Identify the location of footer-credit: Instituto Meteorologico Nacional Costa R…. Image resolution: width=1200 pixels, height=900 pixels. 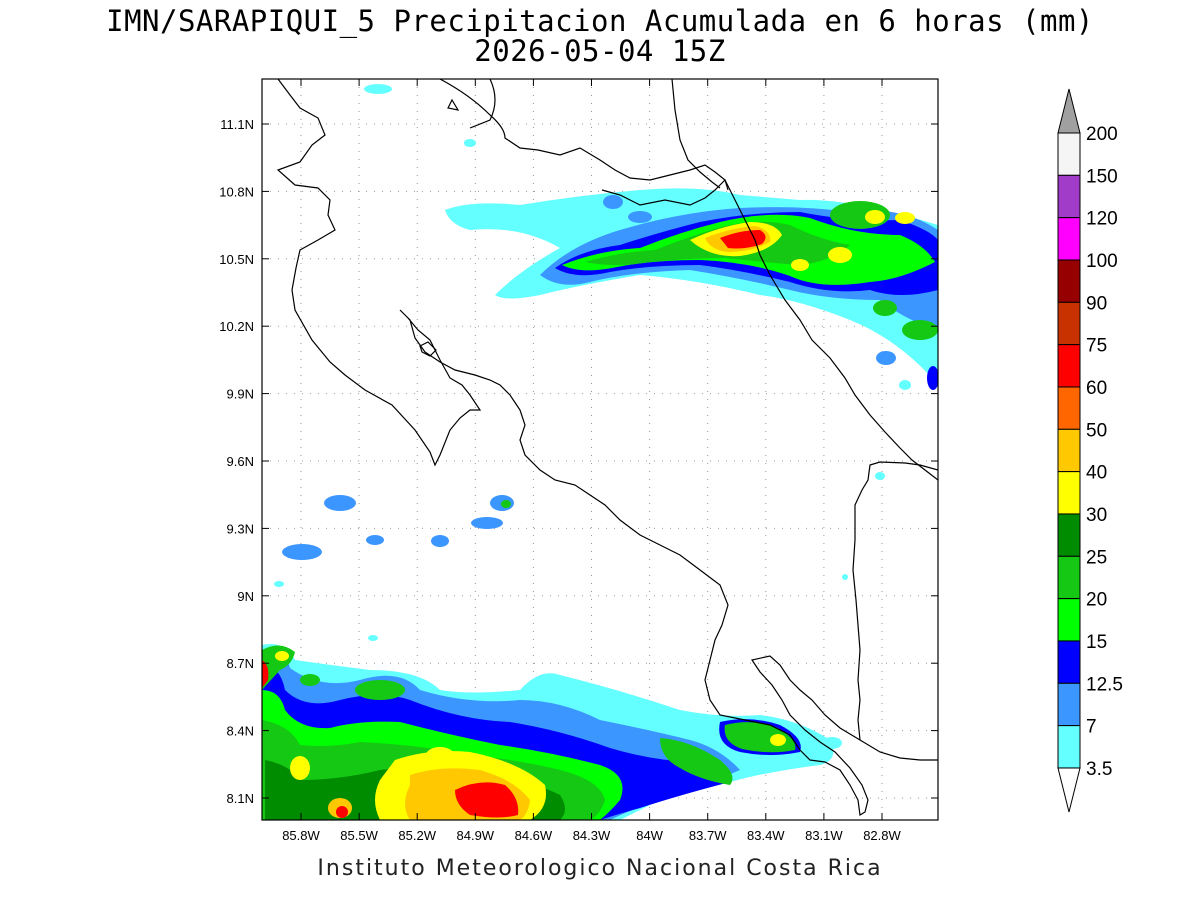
(600, 868).